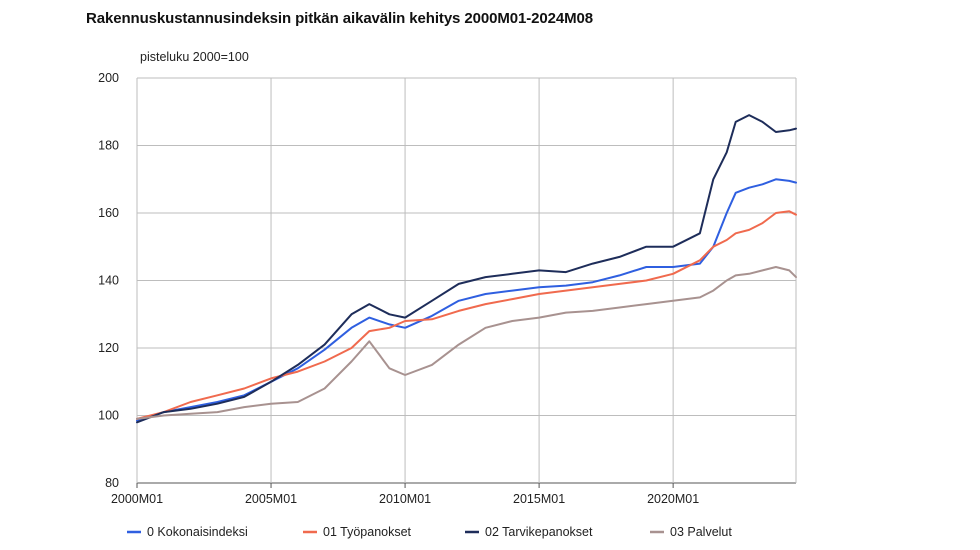  I want to click on y-tick-label: 200, so click(108, 78).